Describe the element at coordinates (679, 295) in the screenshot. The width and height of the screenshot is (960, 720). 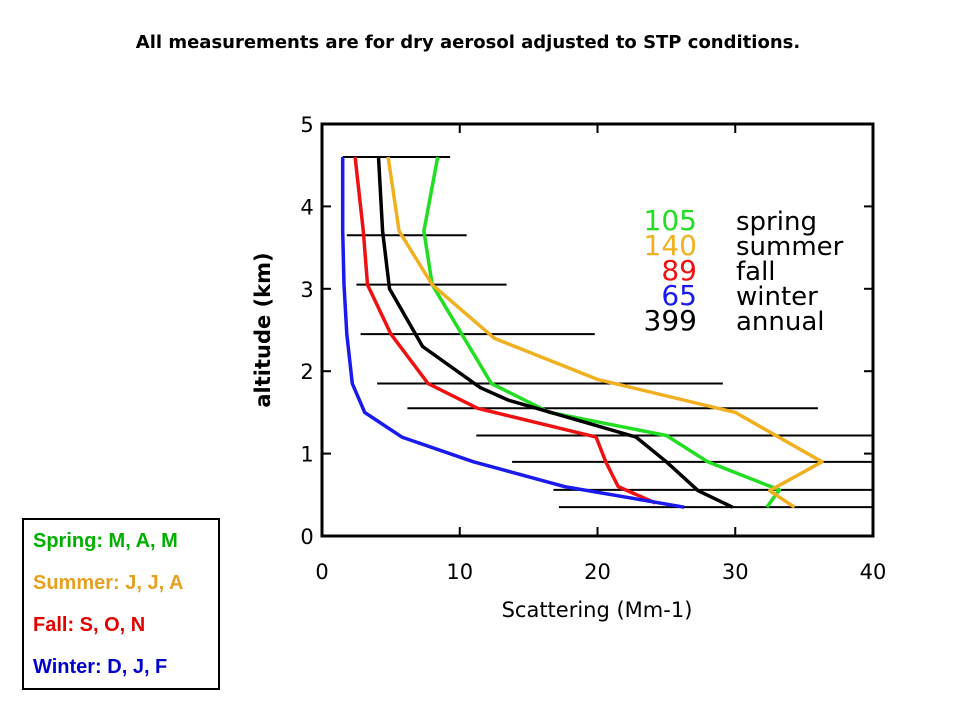
I see `legend-count-winter: 65` at that location.